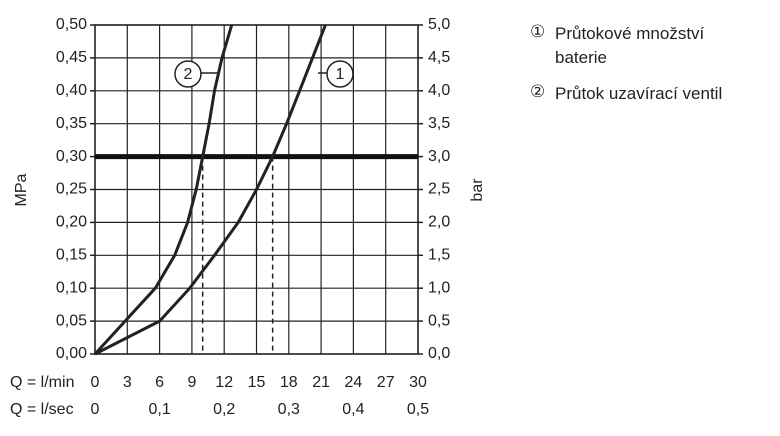 This screenshot has width=780, height=436. I want to click on x-tick-label: 0, so click(95, 382).